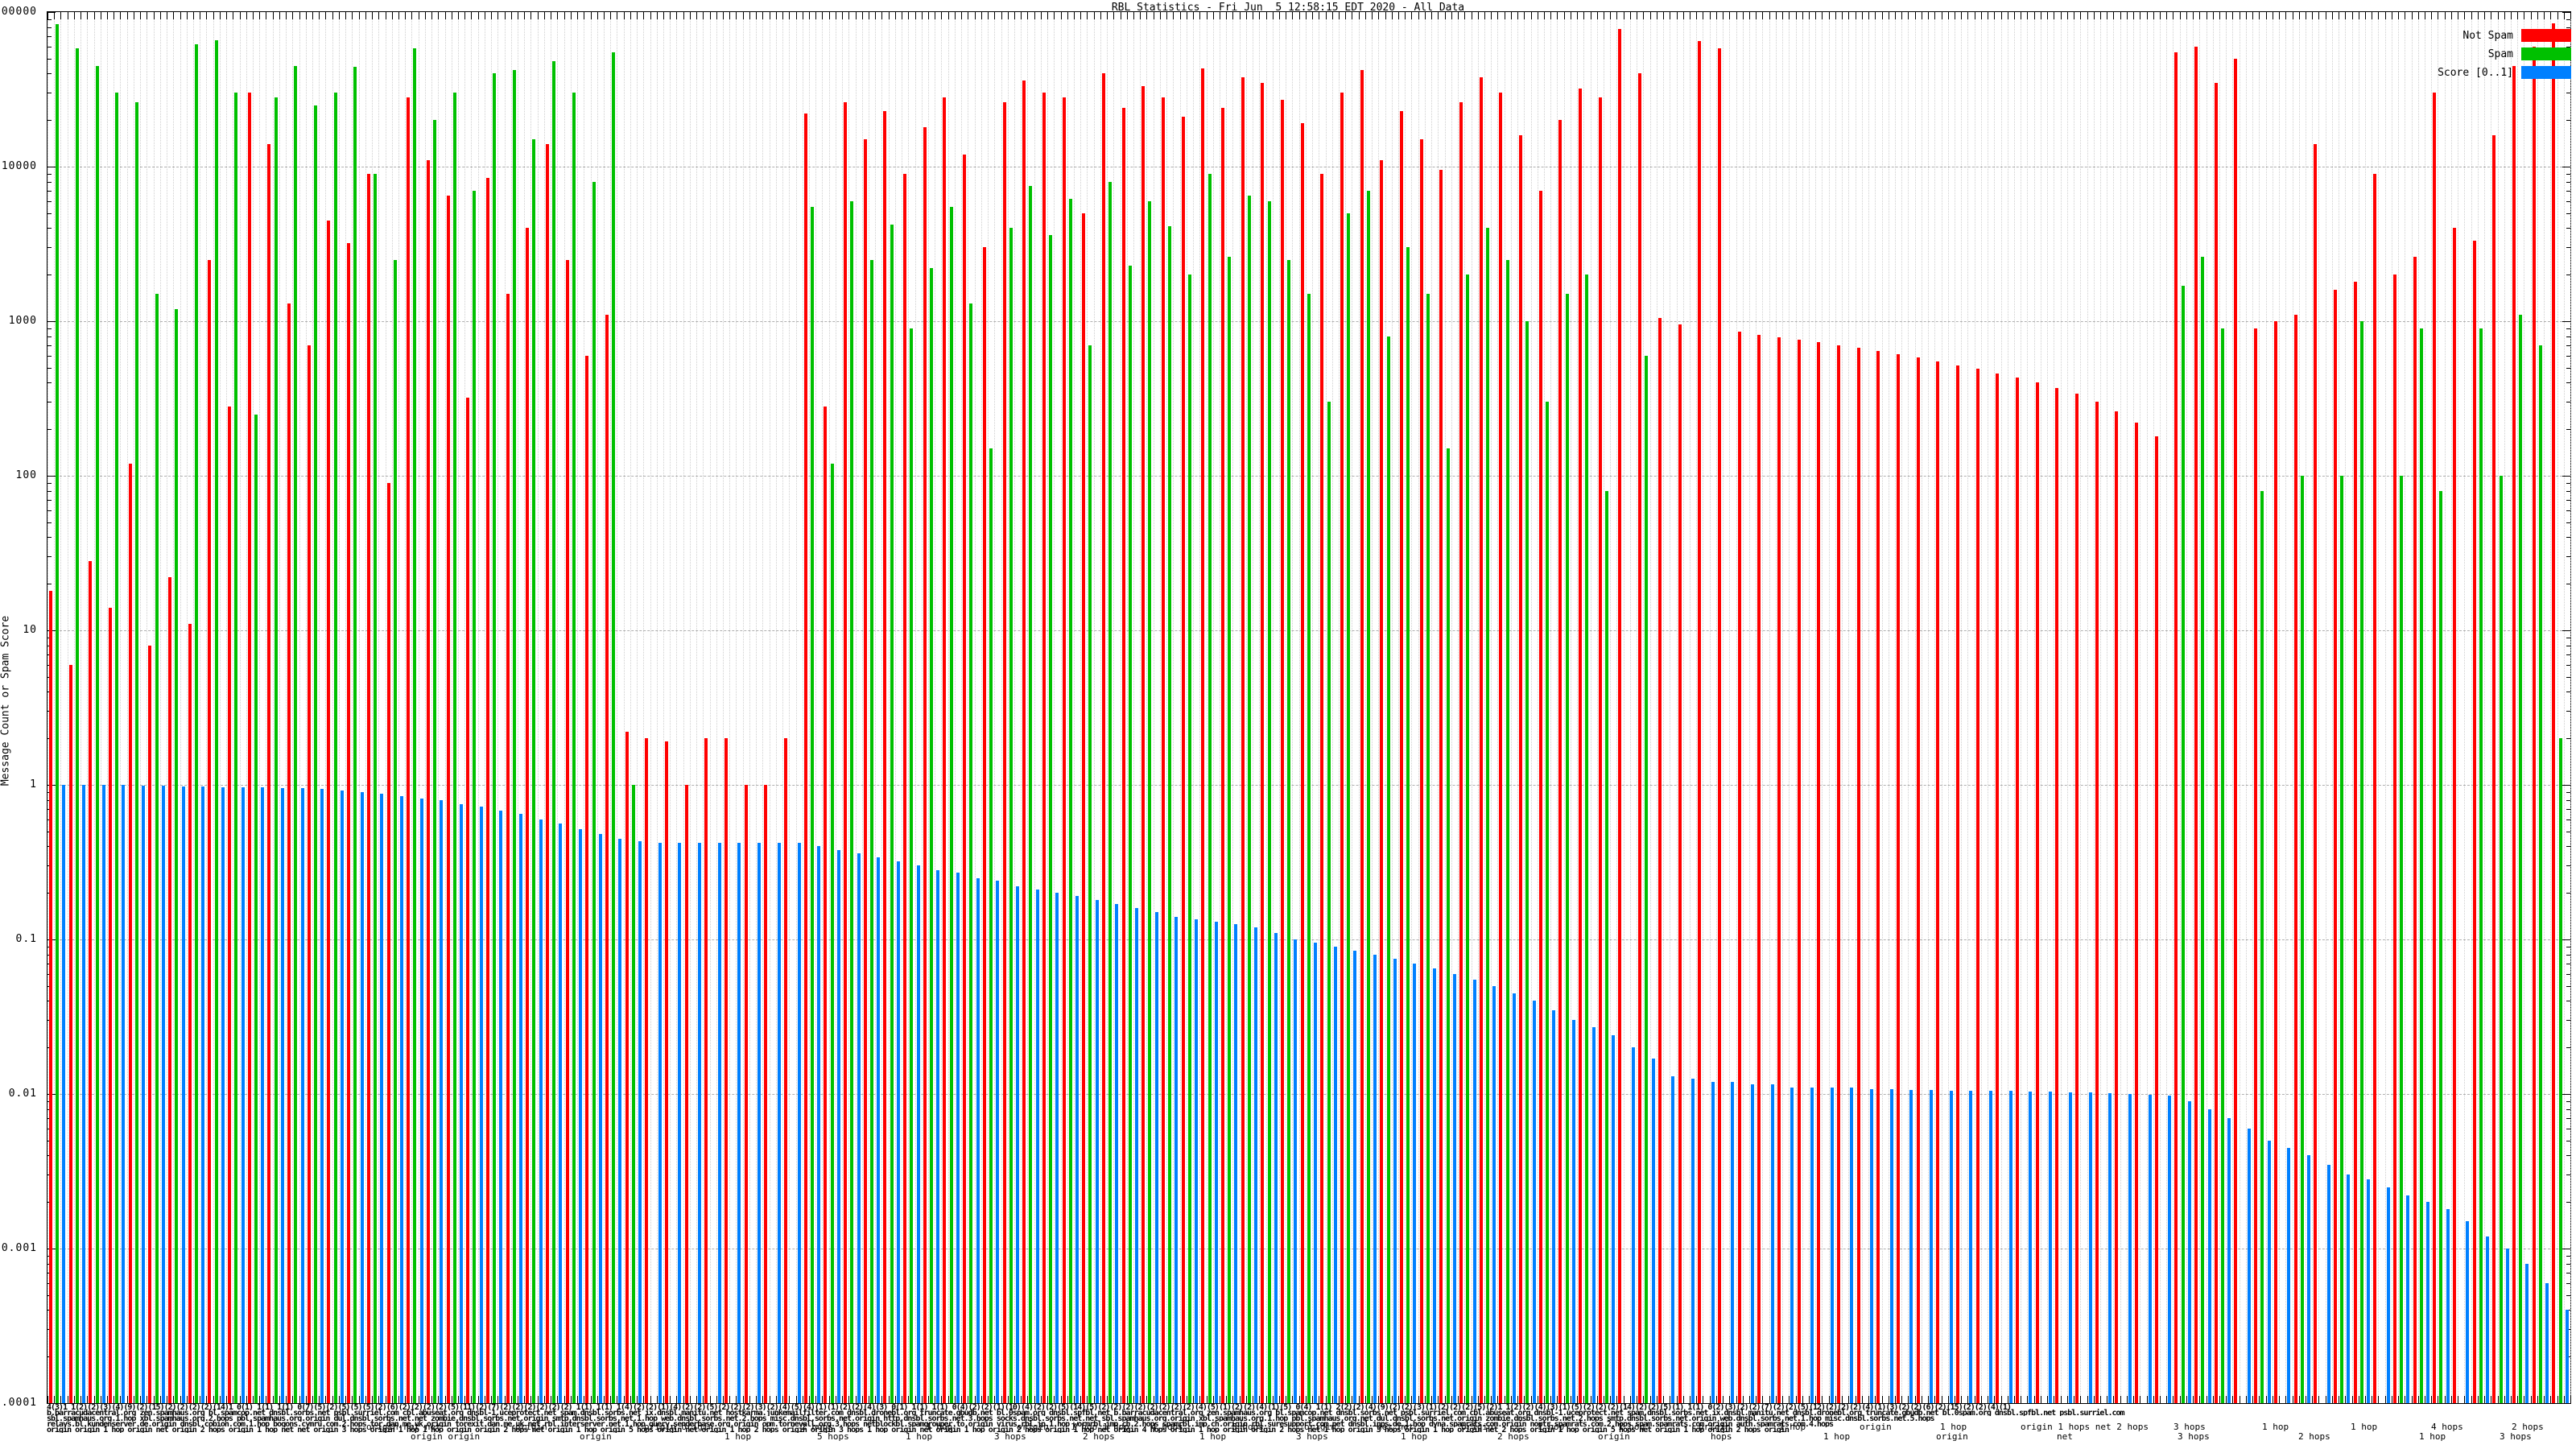  Describe the element at coordinates (2566, 785) in the screenshot. I see `y-major-tick` at that location.